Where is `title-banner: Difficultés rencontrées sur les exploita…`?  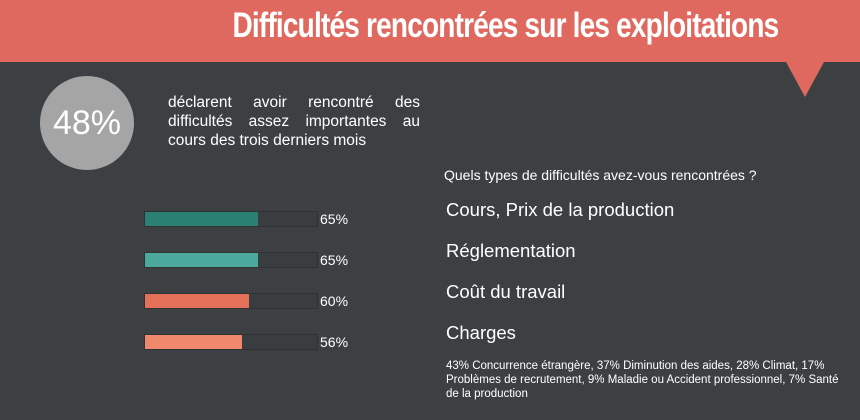
title-banner: Difficultés rencontrées sur les exploita… is located at coordinates (430, 31).